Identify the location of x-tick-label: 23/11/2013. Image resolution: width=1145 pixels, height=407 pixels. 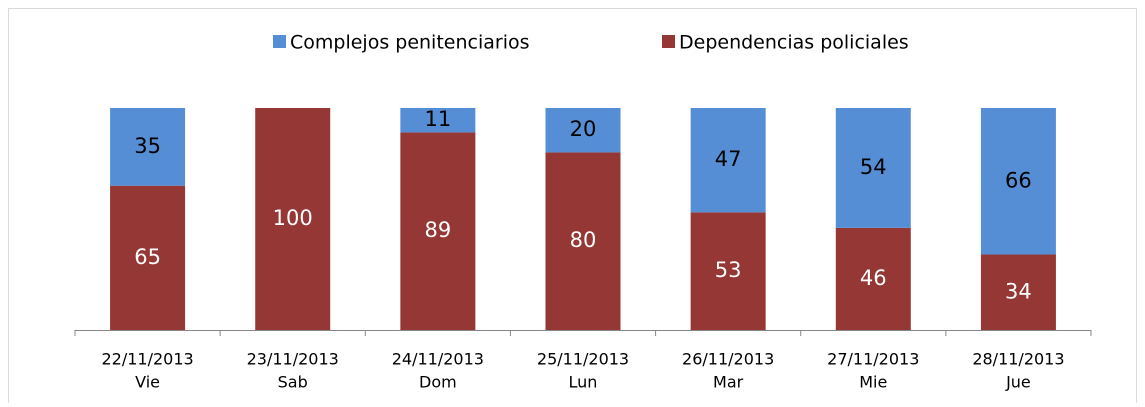
(293, 359).